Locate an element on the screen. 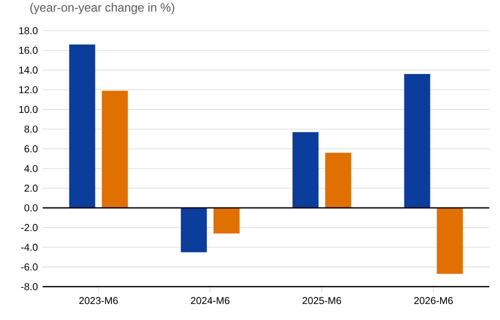  y-tick-label: 10.0 is located at coordinates (28, 109).